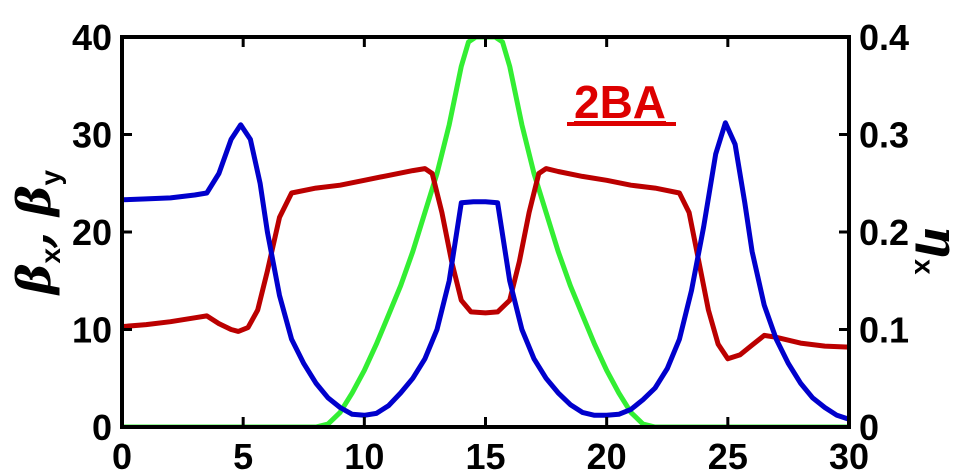 This screenshot has width=967, height=474. I want to click on right-label-eta: η, so click(940, 241).